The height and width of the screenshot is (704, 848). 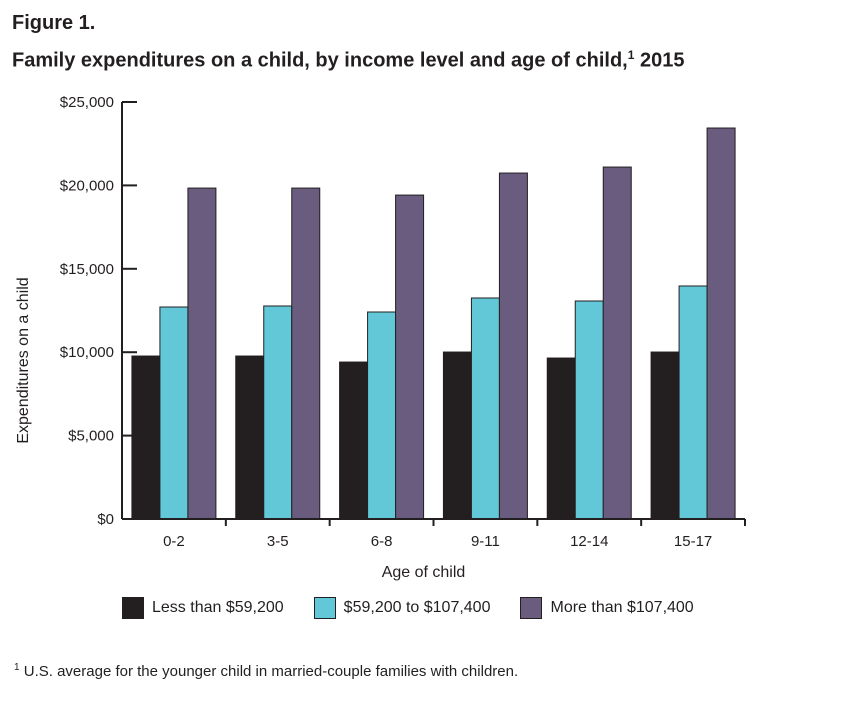 What do you see at coordinates (105, 519) in the screenshot?
I see `y-tick-label: $0` at bounding box center [105, 519].